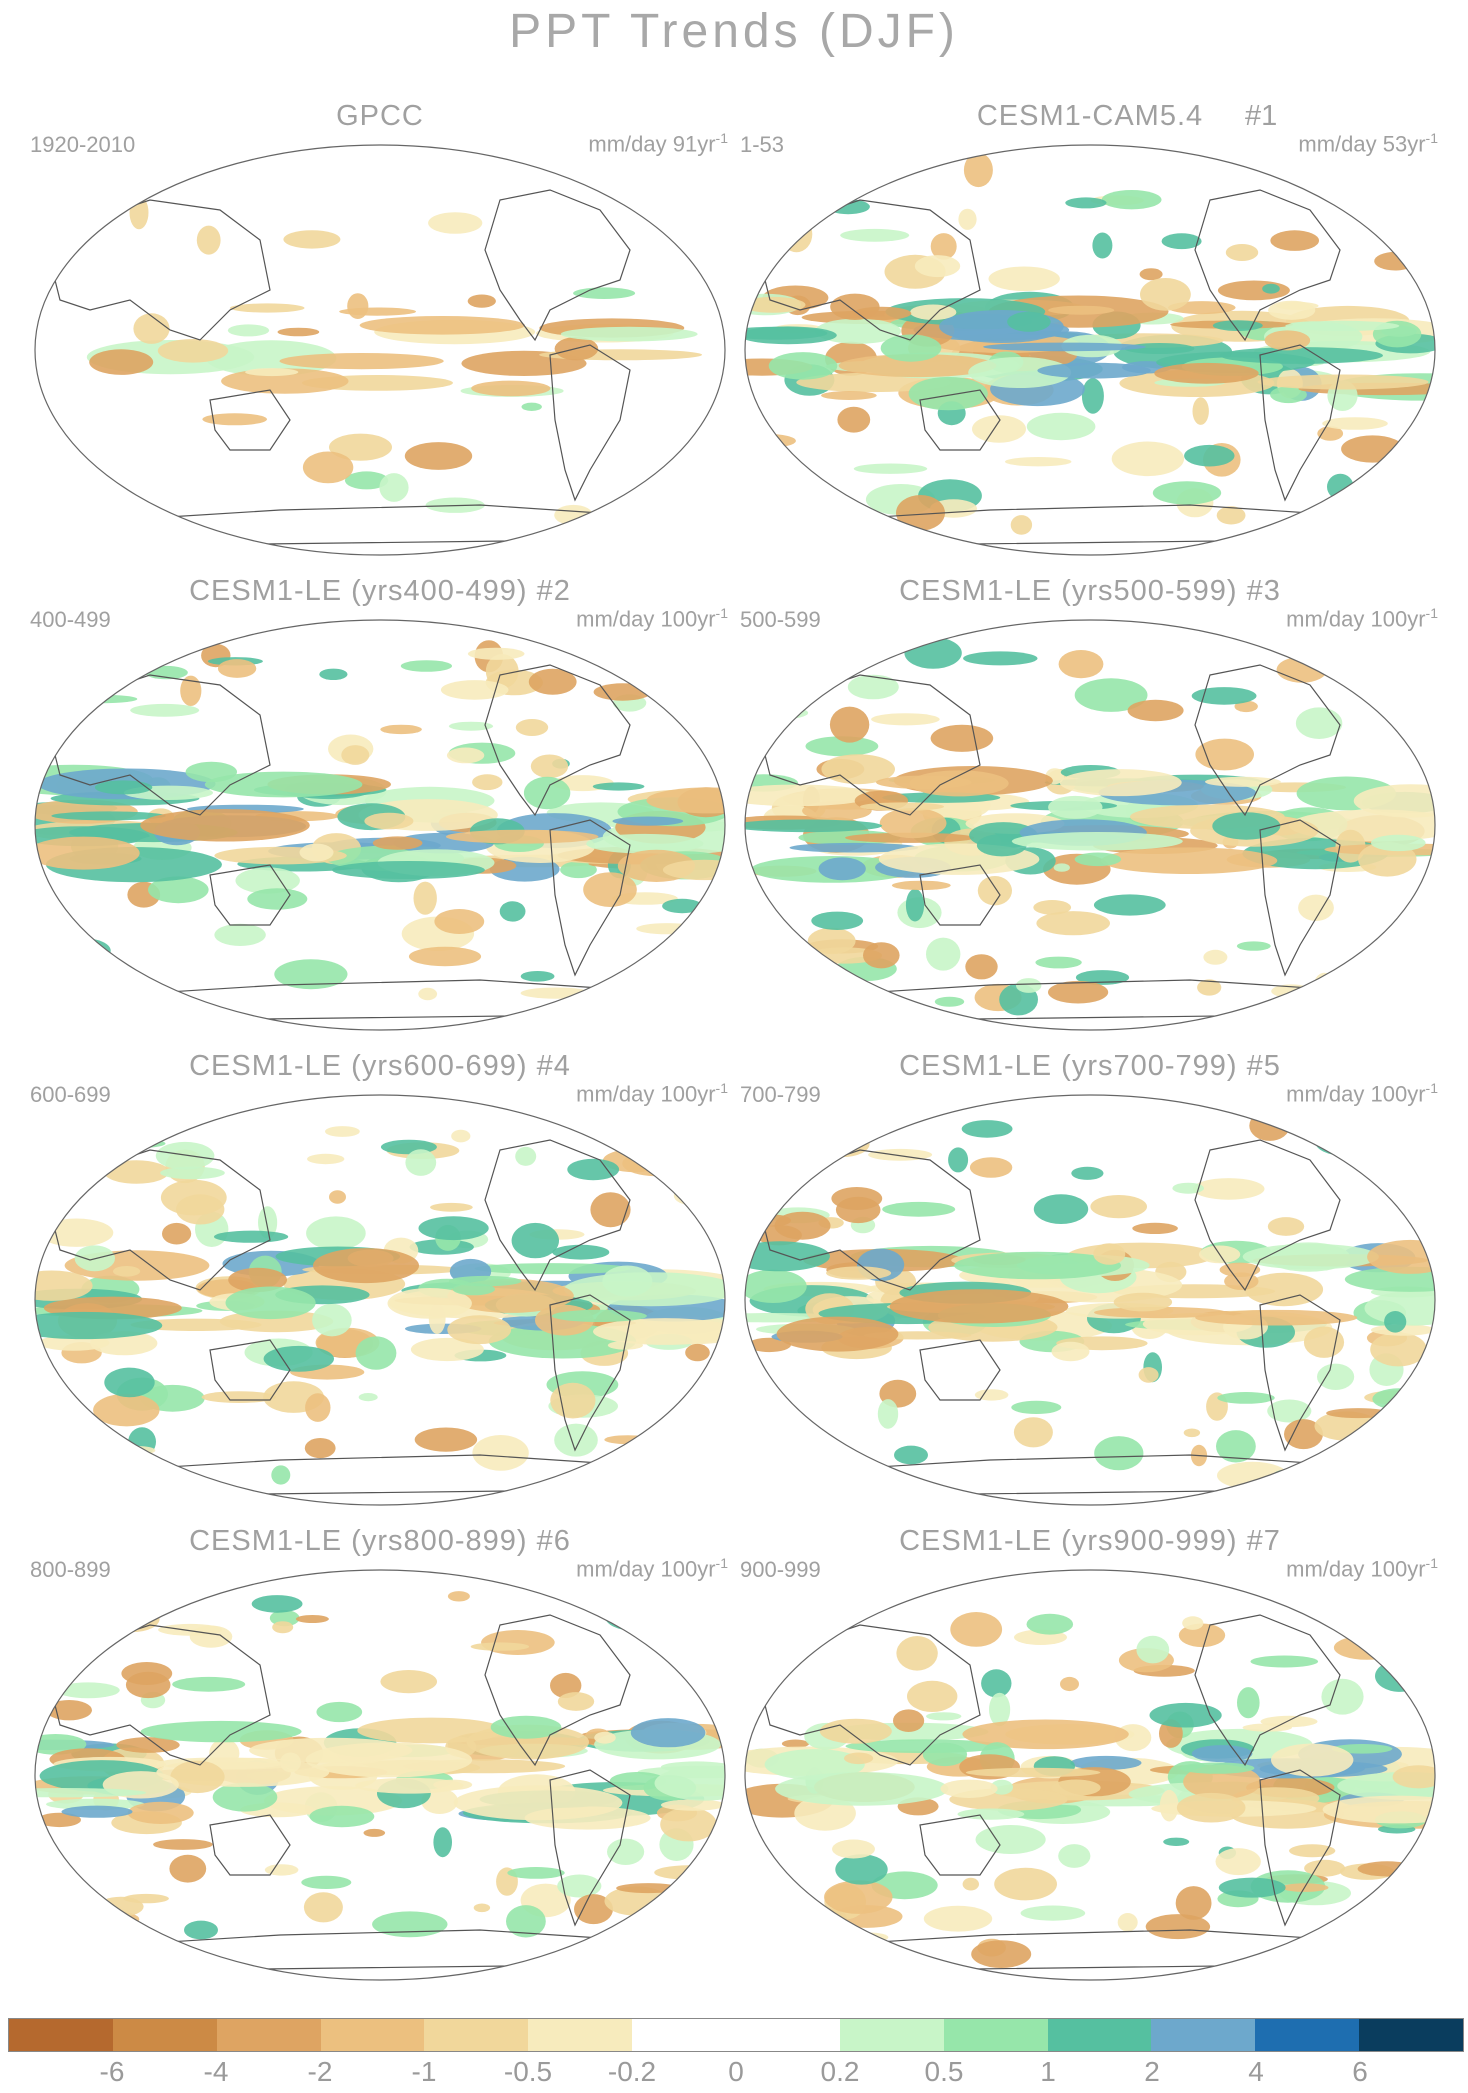  I want to click on colorbar-tick-label: 4, so click(1256, 2071).